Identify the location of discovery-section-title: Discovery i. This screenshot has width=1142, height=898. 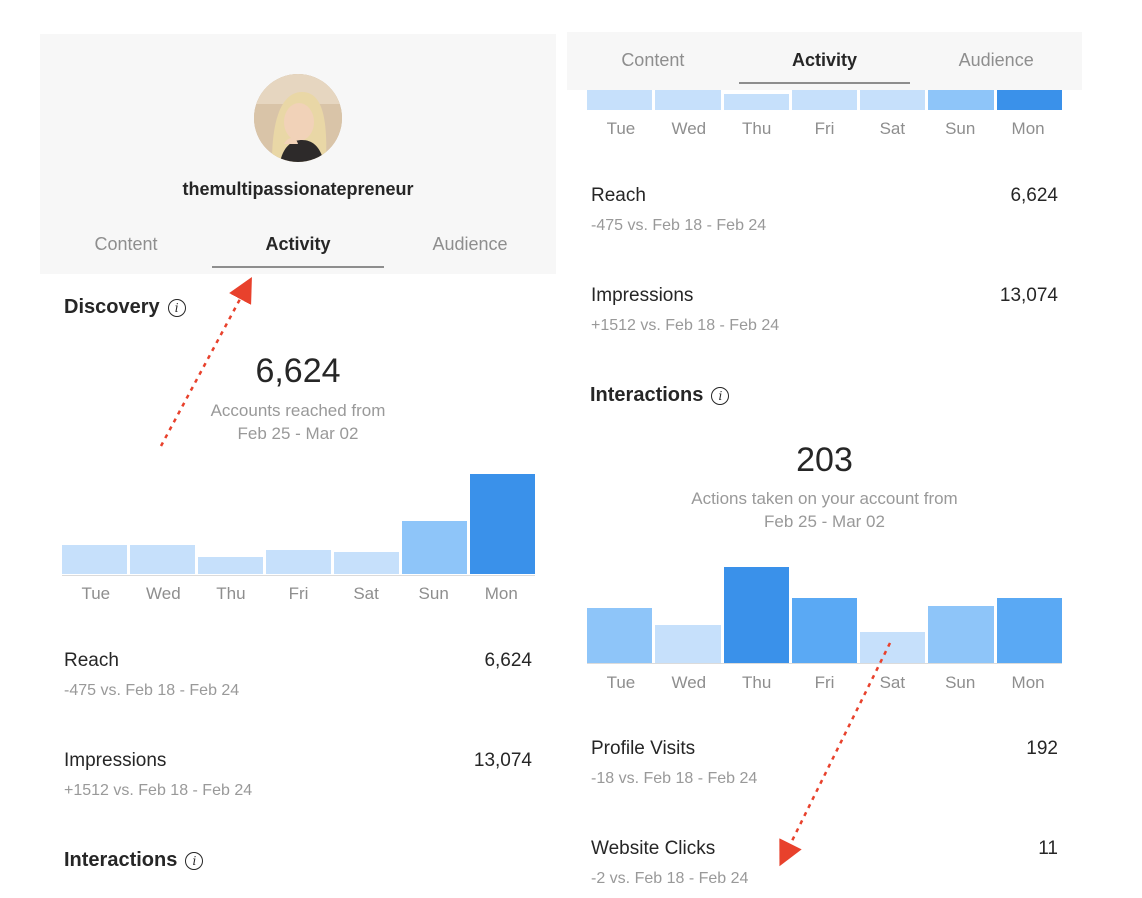
(125, 307).